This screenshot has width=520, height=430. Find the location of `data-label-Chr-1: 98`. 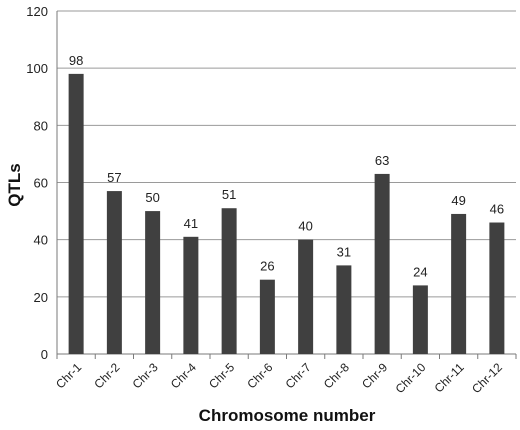

data-label-Chr-1: 98 is located at coordinates (76, 60).